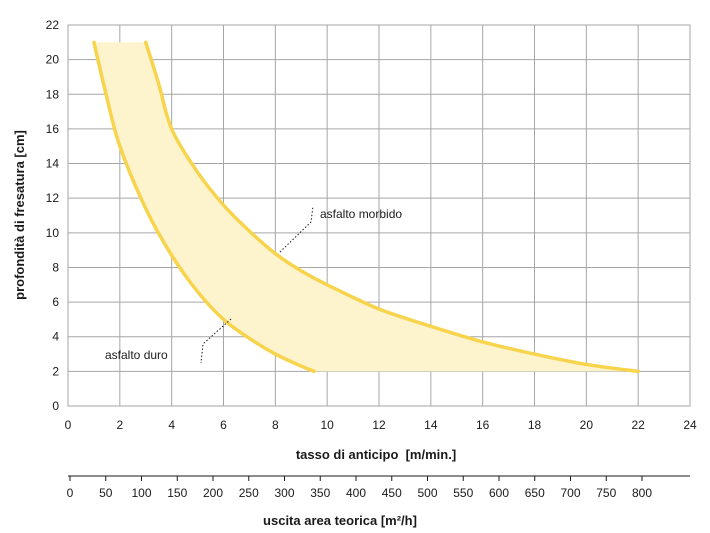  I want to click on secondary-axis-tick-label: 600, so click(499, 493).